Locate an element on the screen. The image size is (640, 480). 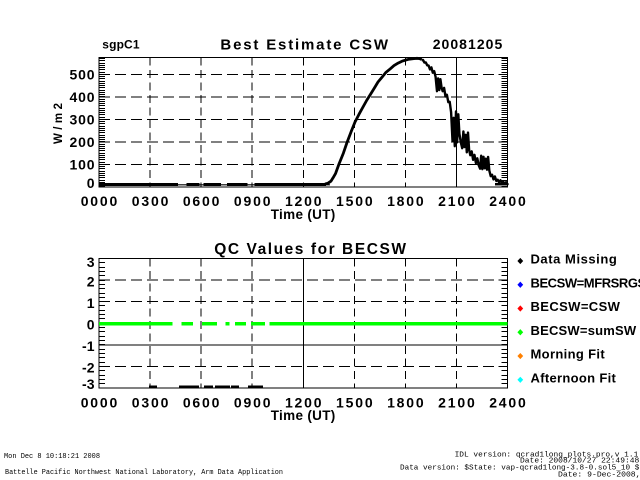
svg-text: 400 is located at coordinates (82, 97).